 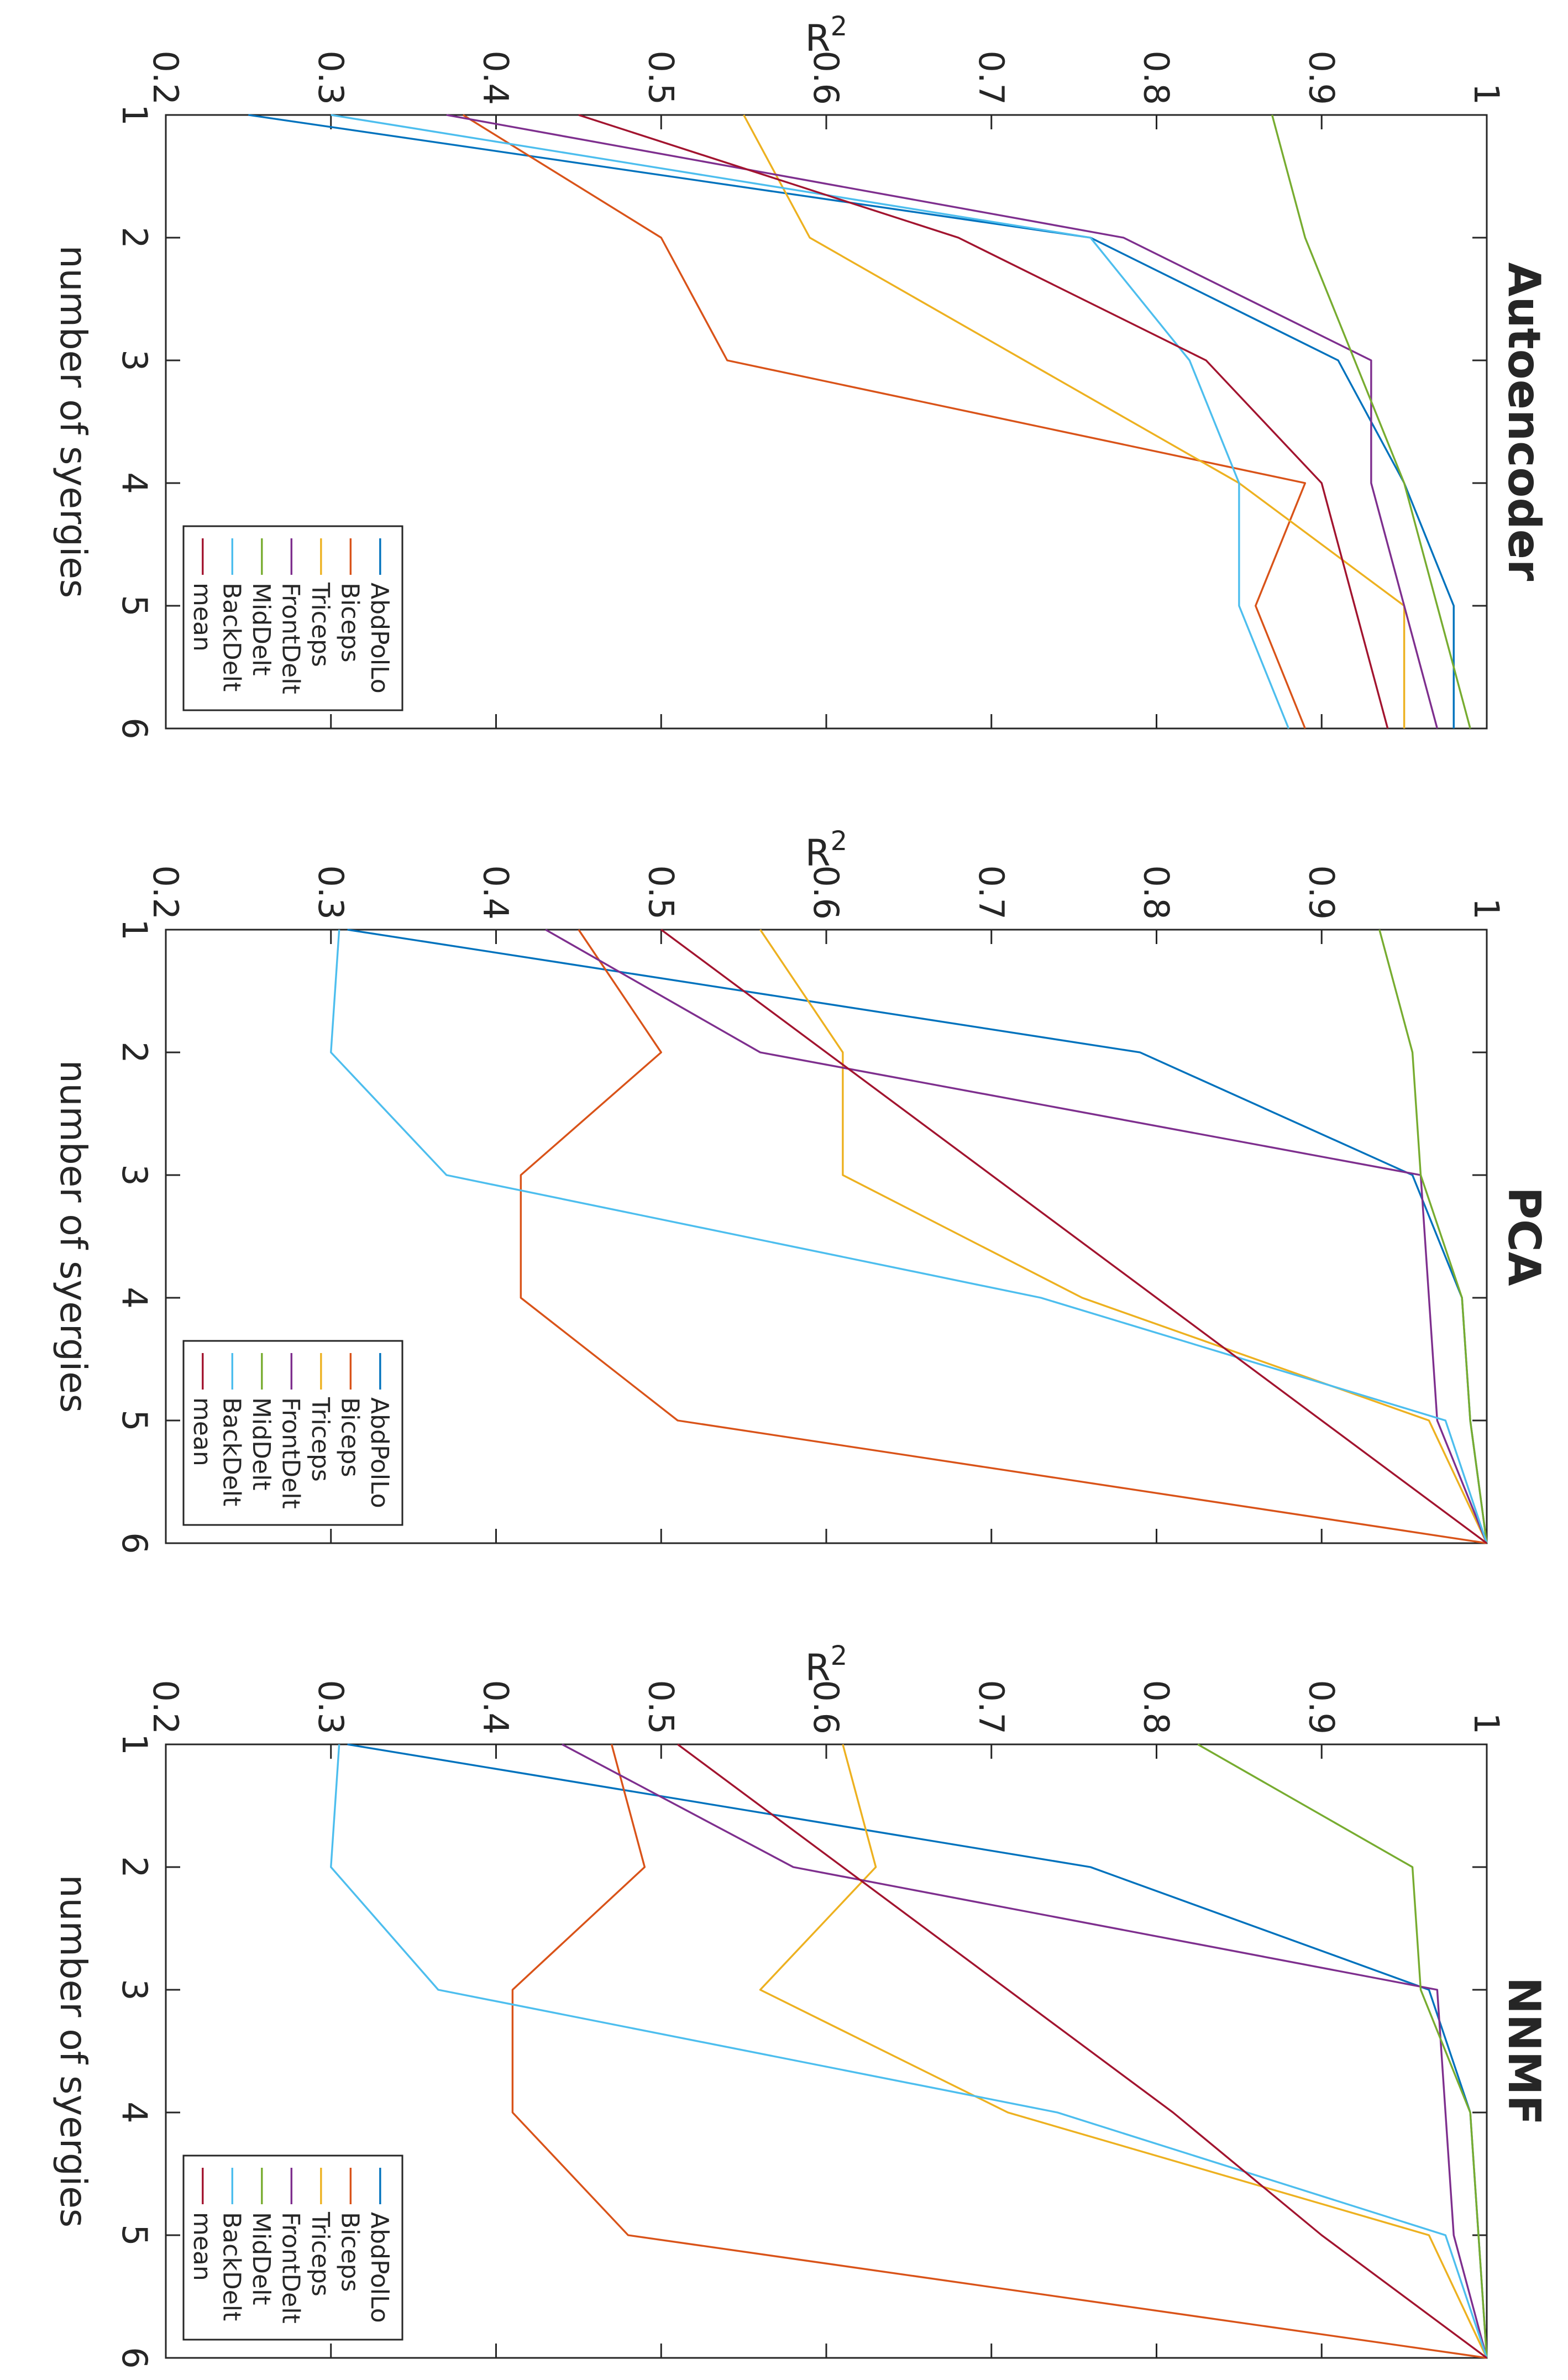 I want to click on series-Biceps, so click(x=884, y=421).